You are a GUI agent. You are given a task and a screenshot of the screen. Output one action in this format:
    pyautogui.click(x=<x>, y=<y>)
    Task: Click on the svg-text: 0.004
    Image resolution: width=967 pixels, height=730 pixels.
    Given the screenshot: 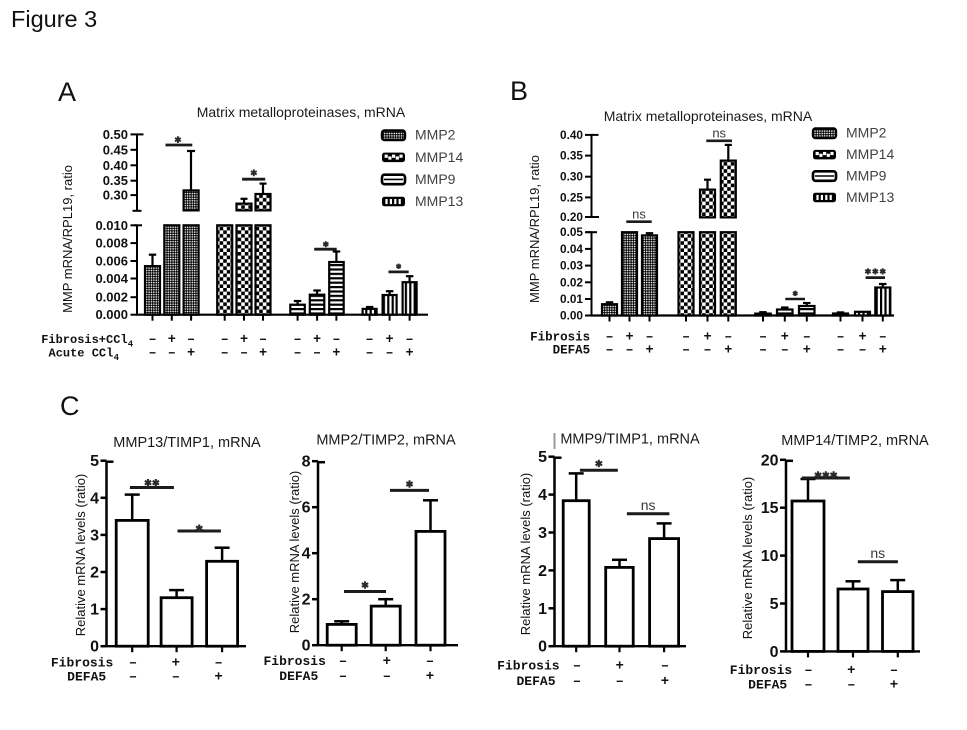 What is the action you would take?
    pyautogui.click(x=111, y=278)
    